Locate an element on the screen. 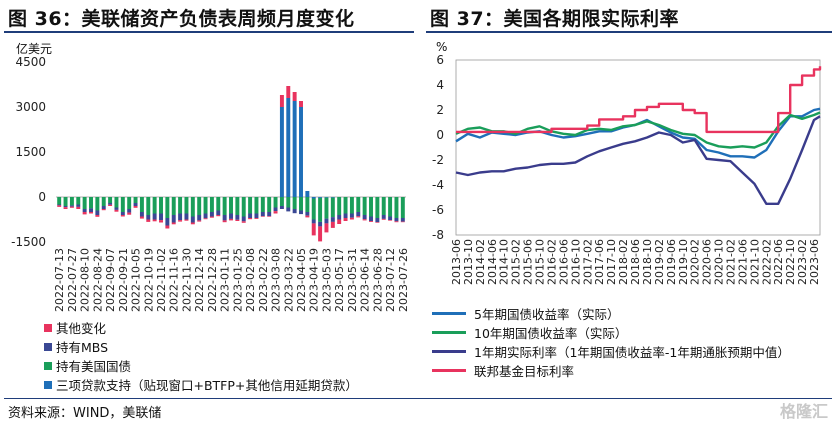 This screenshot has height=424, width=836. right-unit-label: % is located at coordinates (442, 47).